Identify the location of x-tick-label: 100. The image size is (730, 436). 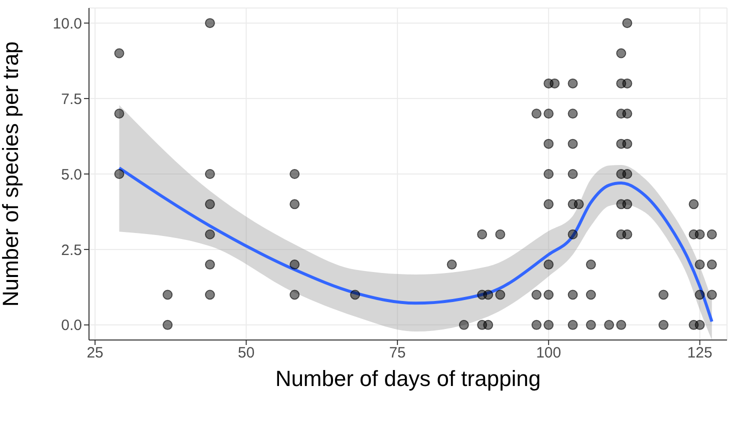
(549, 353).